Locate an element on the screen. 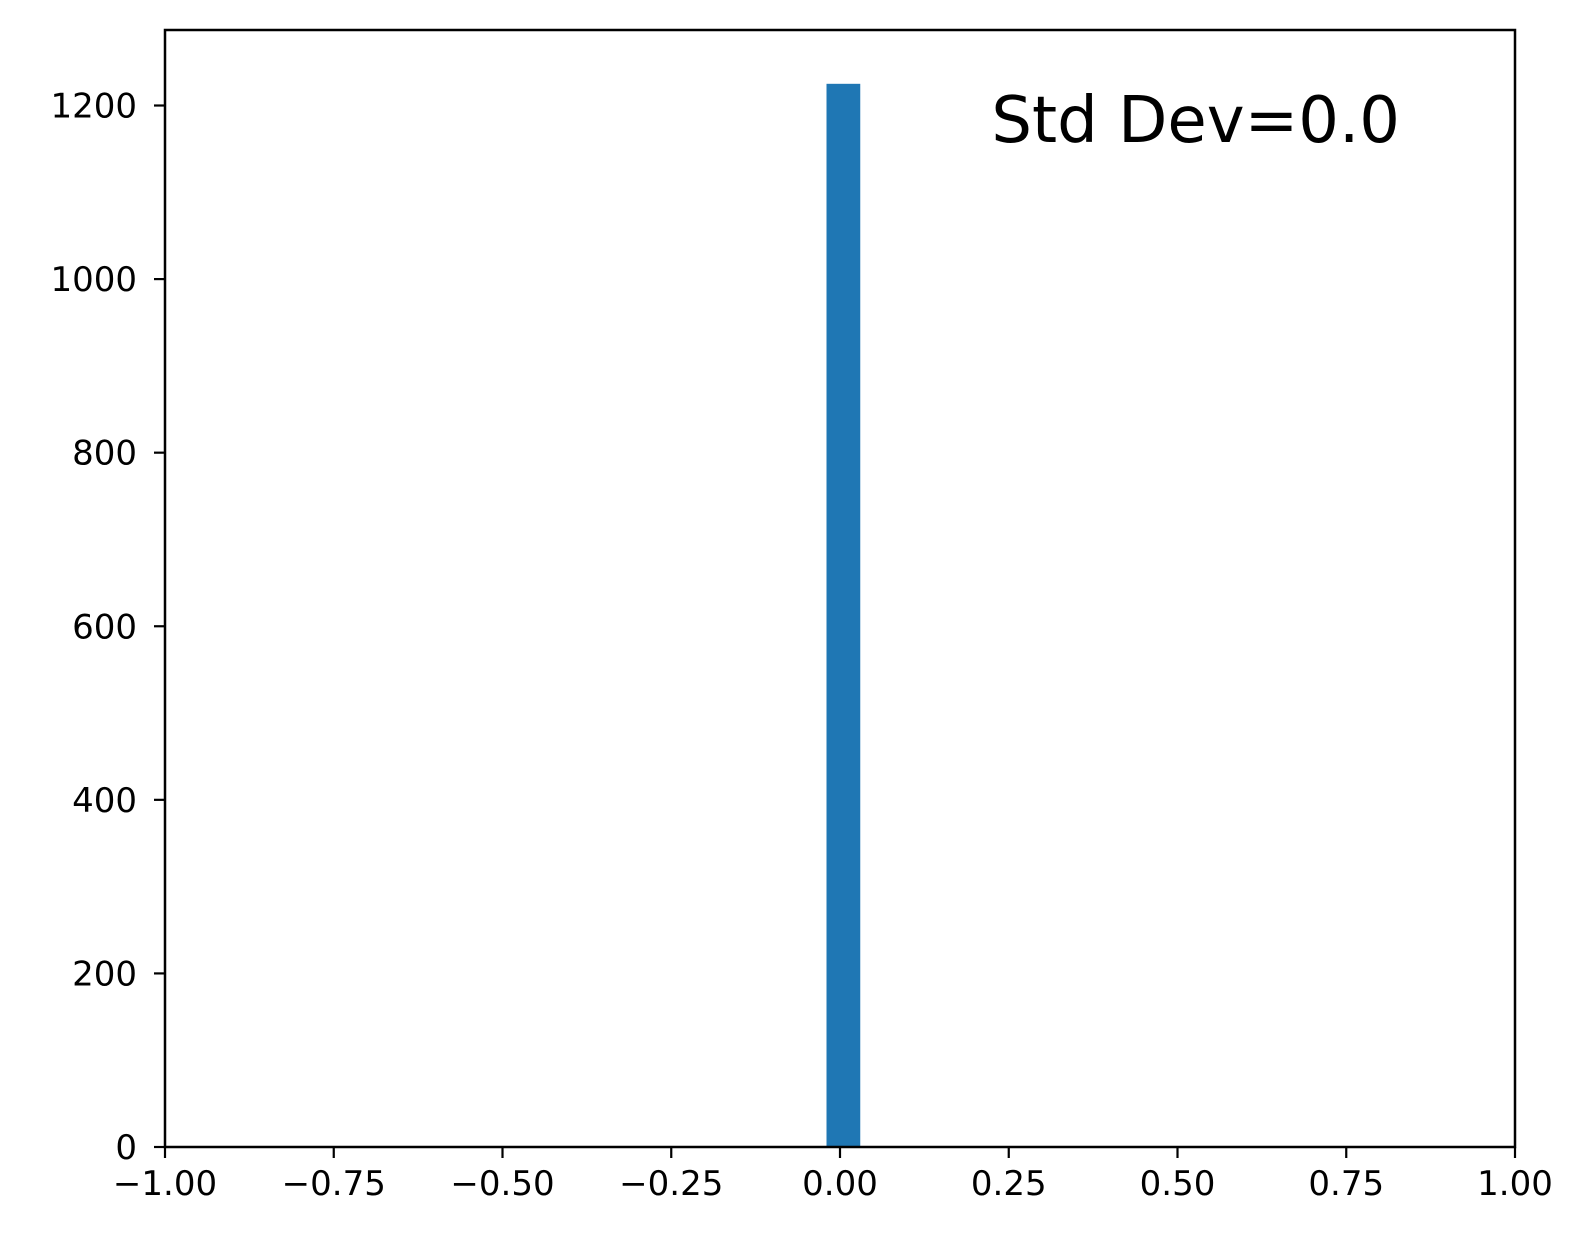 This screenshot has height=1239, width=1580. y-tick-label: 800 is located at coordinates (104, 454).